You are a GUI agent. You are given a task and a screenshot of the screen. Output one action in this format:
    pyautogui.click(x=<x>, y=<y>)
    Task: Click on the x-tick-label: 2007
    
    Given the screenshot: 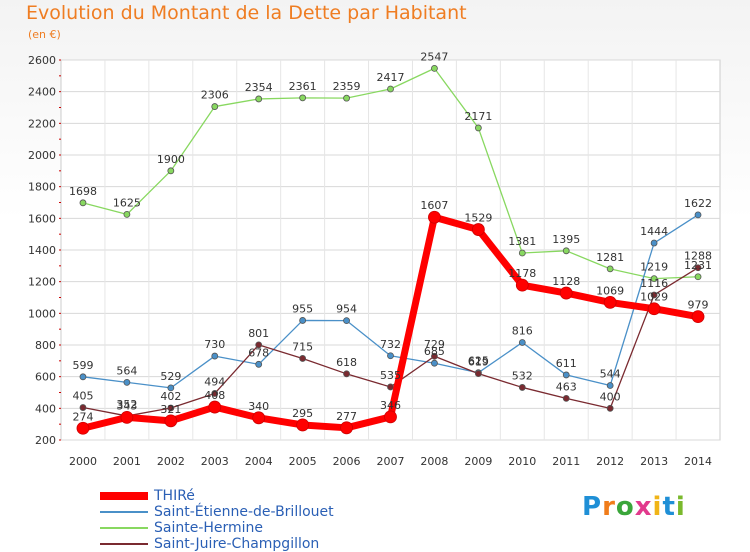 What is the action you would take?
    pyautogui.click(x=391, y=461)
    